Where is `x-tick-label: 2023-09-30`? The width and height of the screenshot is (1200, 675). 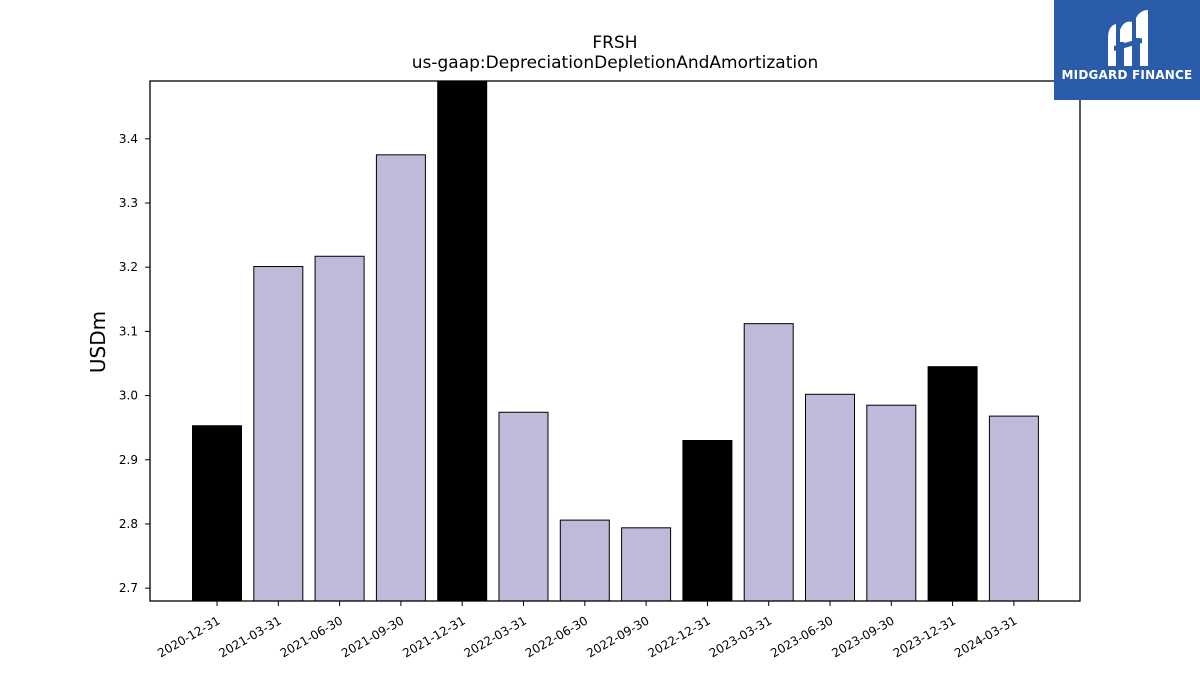 x-tick-label: 2023-09-30 is located at coordinates (862, 636).